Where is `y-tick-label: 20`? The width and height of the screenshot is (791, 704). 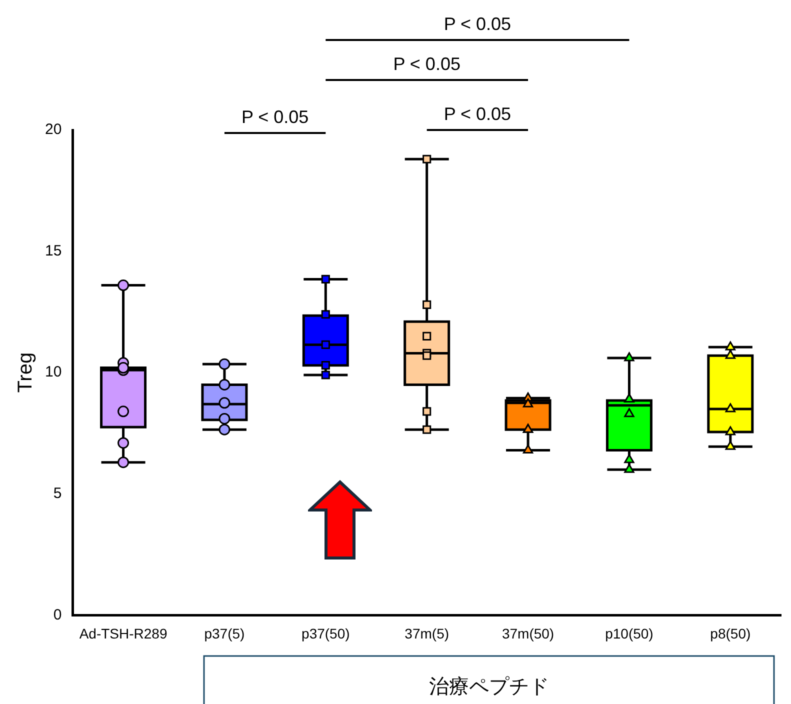 y-tick-label: 20 is located at coordinates (53, 129).